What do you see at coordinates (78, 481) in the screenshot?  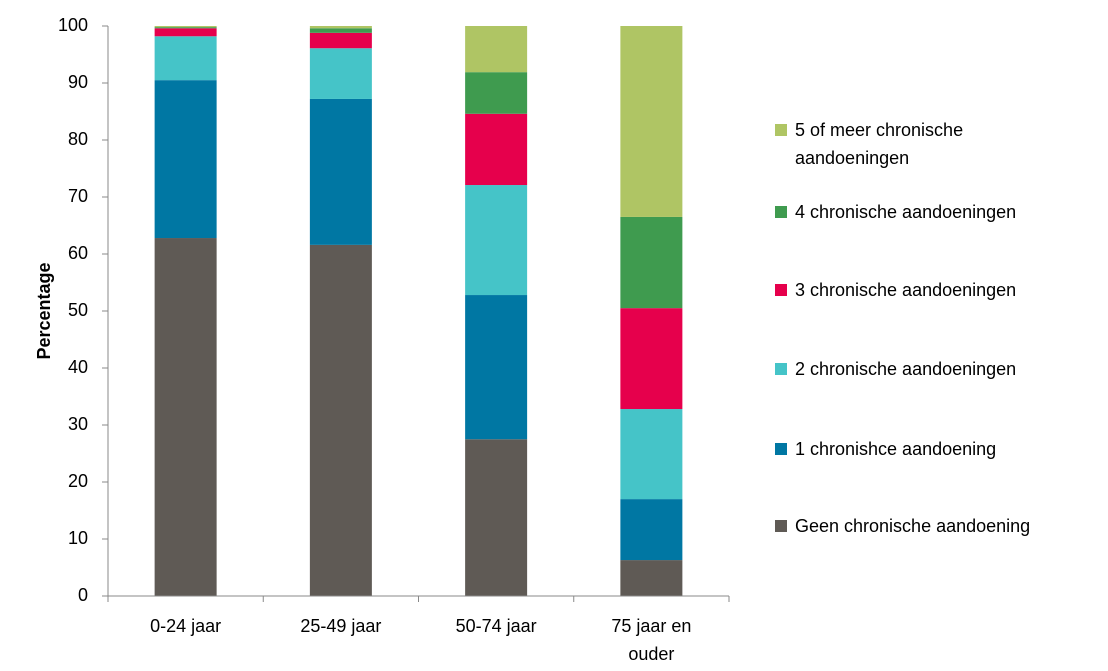 I see `y-tick-label: 20` at bounding box center [78, 481].